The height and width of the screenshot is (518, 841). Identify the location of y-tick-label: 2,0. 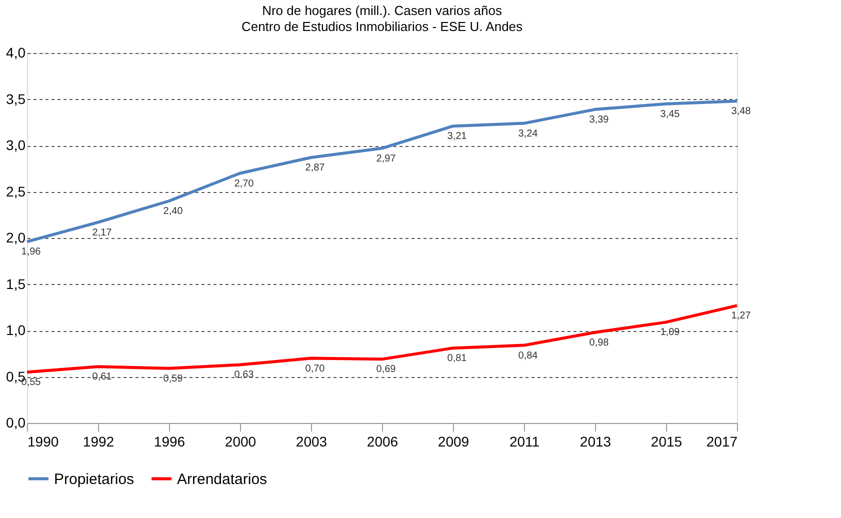
(16, 238).